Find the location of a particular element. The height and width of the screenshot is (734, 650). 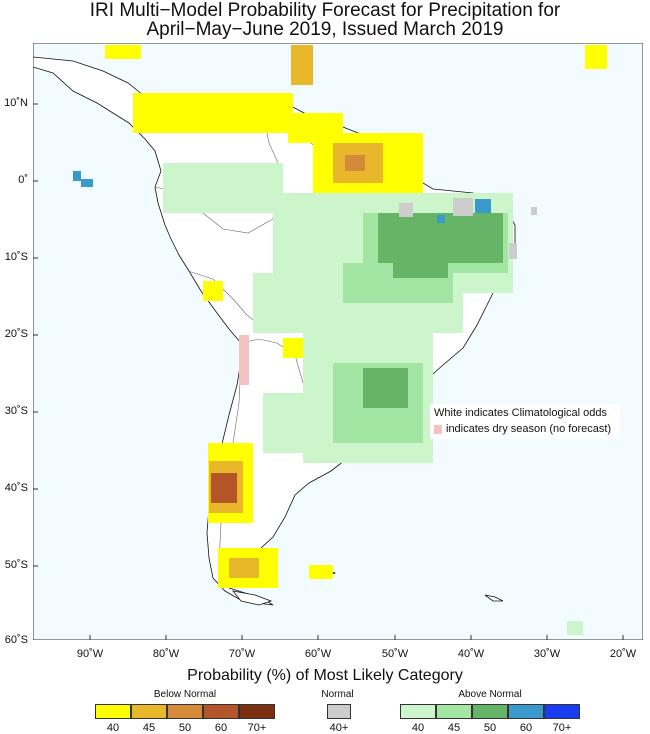

lat-label-40s: 40˚S is located at coordinates (16, 488).